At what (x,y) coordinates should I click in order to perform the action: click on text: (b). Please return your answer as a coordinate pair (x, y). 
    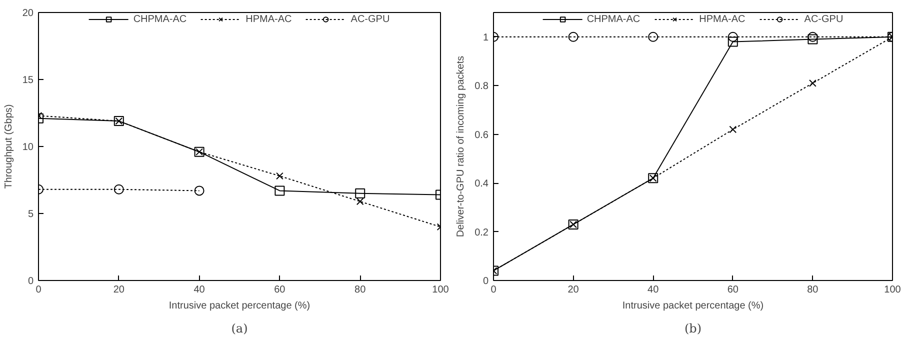
    Looking at the image, I should click on (693, 329).